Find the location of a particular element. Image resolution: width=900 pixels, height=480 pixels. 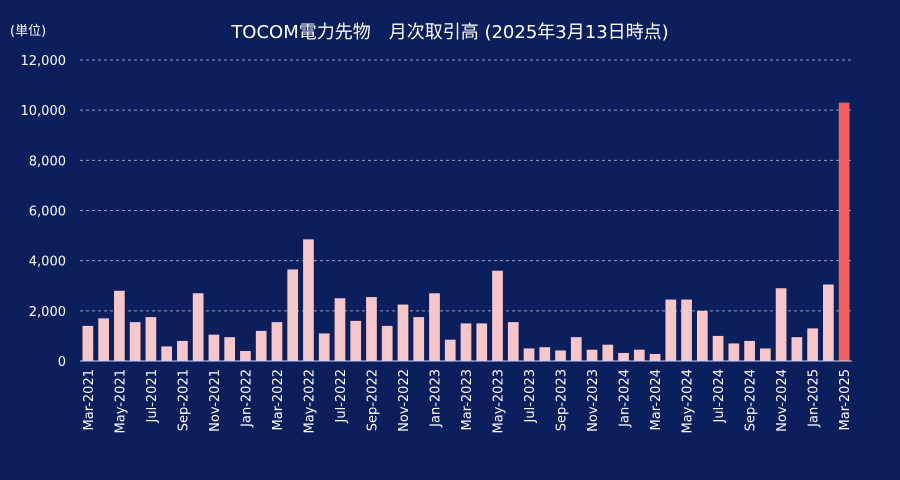

bar-Mar-2022 is located at coordinates (277, 341).